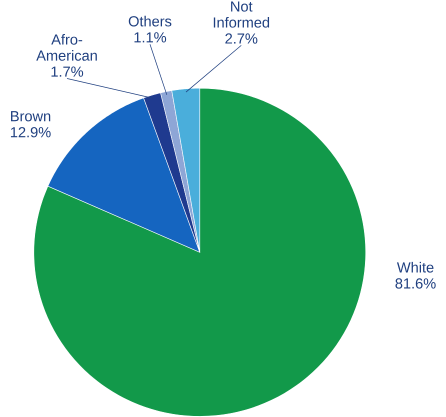  Describe the element at coordinates (242, 15) in the screenshot. I see `slice-label: Not Informed` at that location.